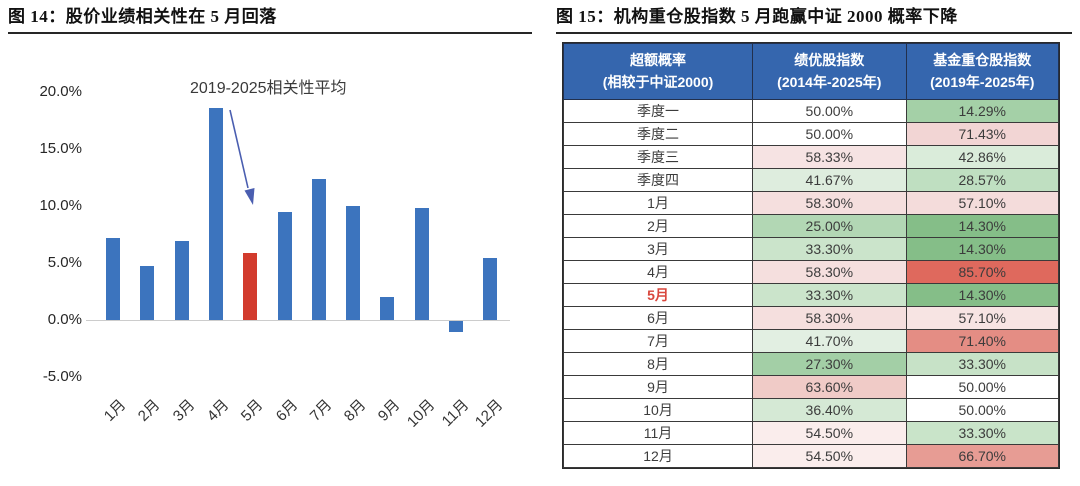 The width and height of the screenshot is (1080, 486). I want to click on prob-cell: 28.57%, so click(982, 180).